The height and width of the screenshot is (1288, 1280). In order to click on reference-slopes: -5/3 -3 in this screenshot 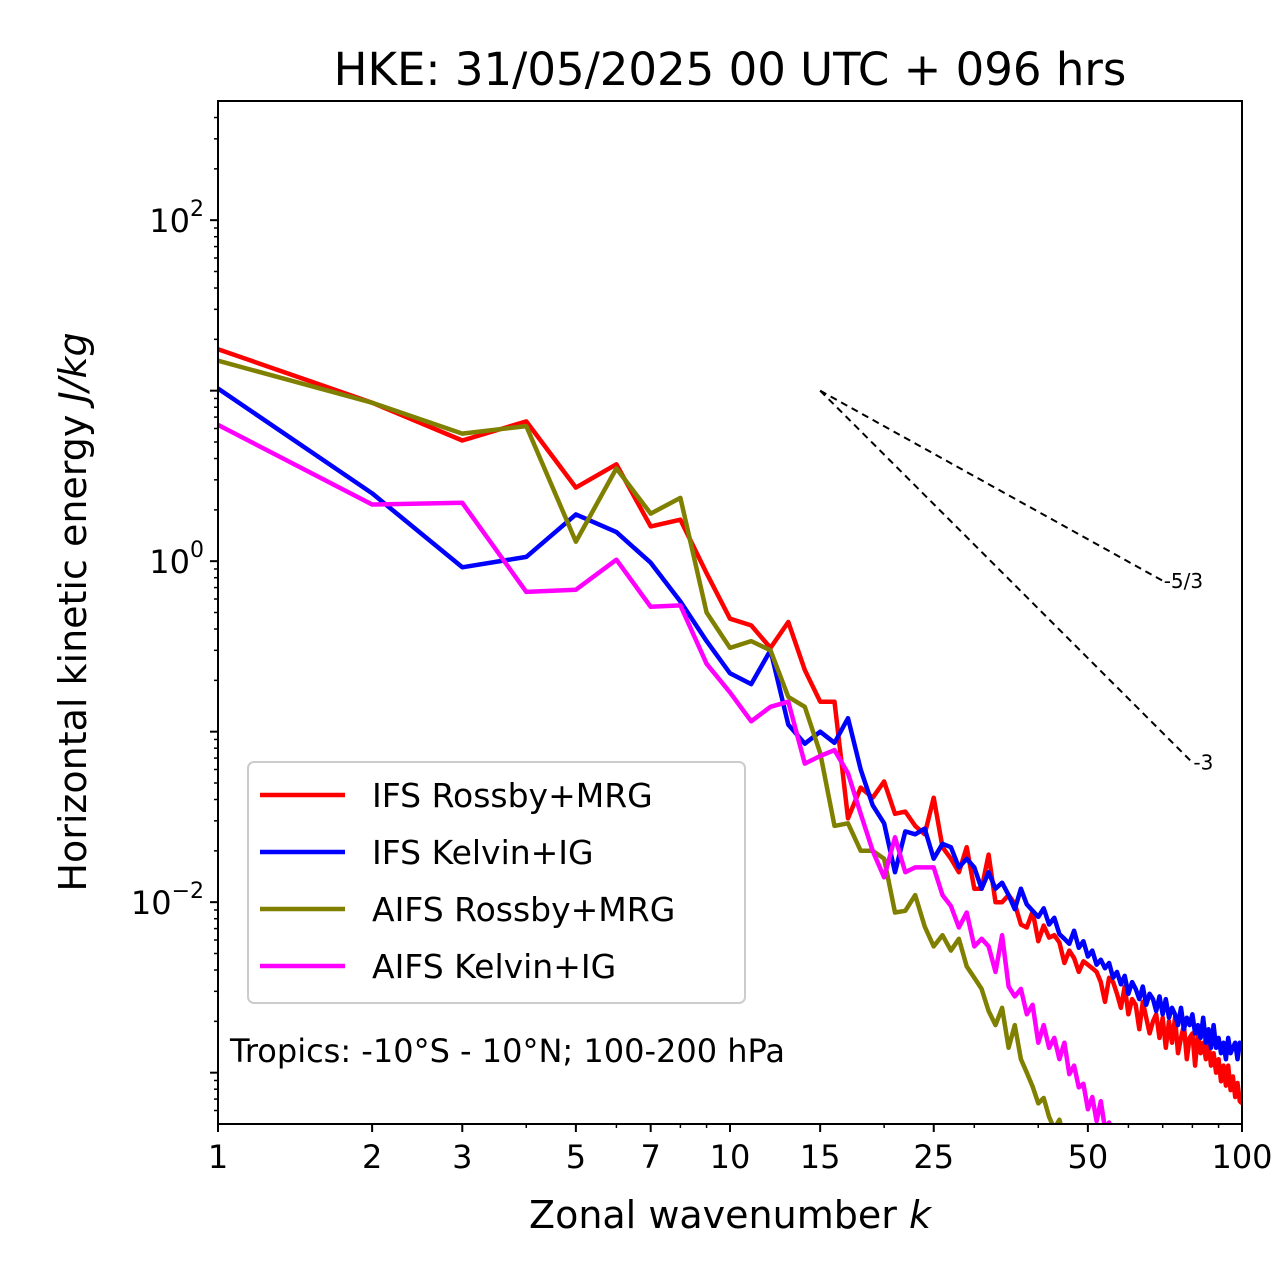, I will do `click(1016, 582)`.